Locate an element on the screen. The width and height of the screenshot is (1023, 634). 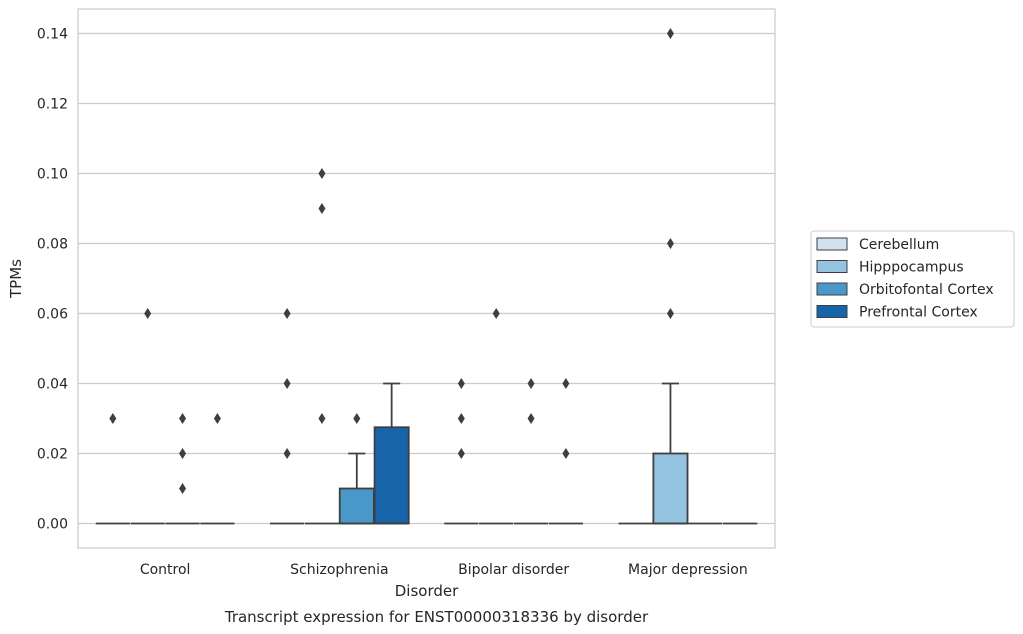
y-tick-label: 0.04 is located at coordinates (52, 385).